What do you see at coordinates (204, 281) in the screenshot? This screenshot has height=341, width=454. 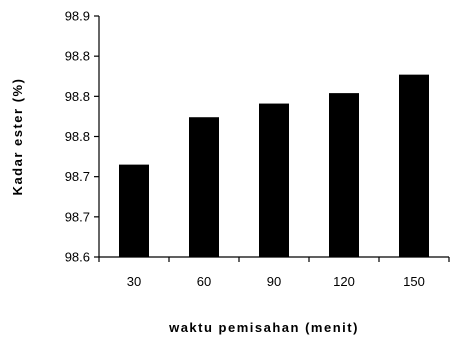 I see `x-tick-label: 60` at bounding box center [204, 281].